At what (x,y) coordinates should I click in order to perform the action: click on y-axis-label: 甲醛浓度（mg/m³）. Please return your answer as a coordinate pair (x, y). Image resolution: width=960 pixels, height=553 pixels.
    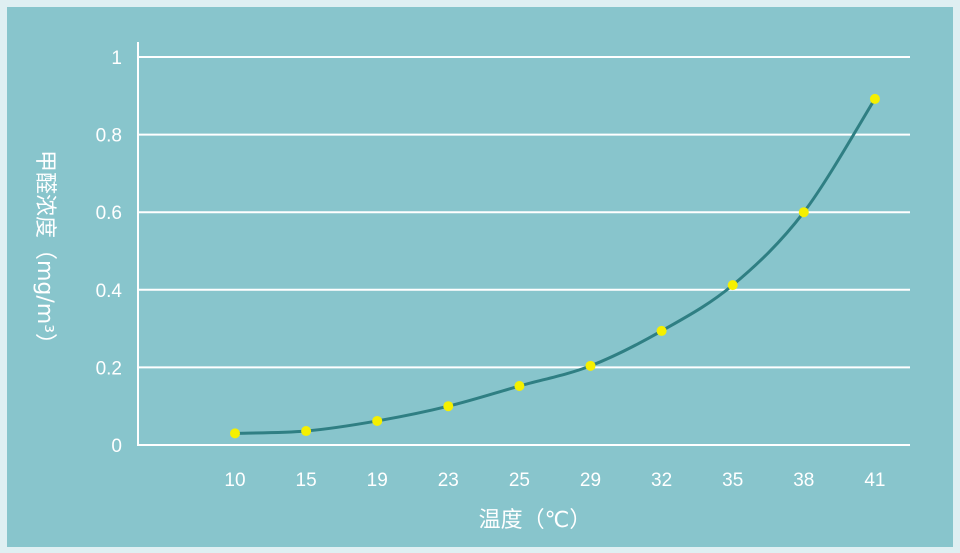
    Looking at the image, I should click on (44, 252).